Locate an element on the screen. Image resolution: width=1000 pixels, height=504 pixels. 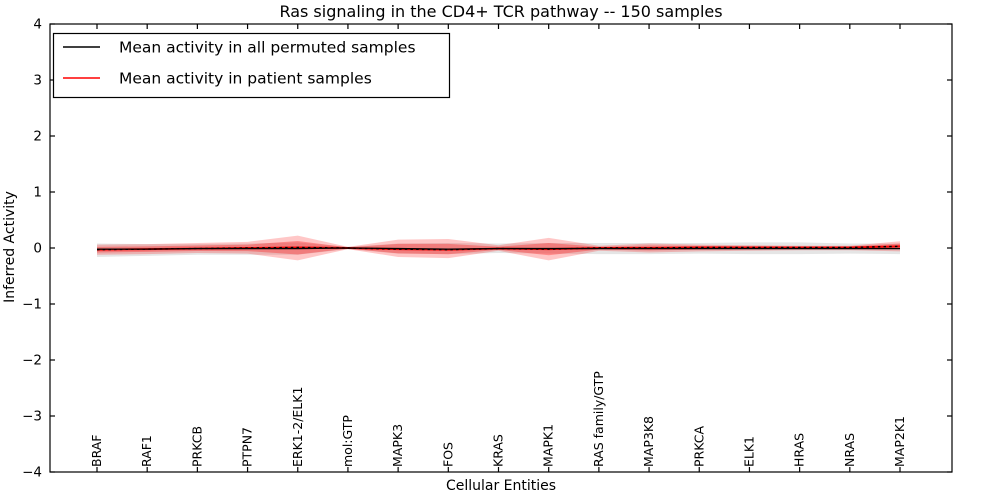
x-category-label: NRAS is located at coordinates (849, 450).